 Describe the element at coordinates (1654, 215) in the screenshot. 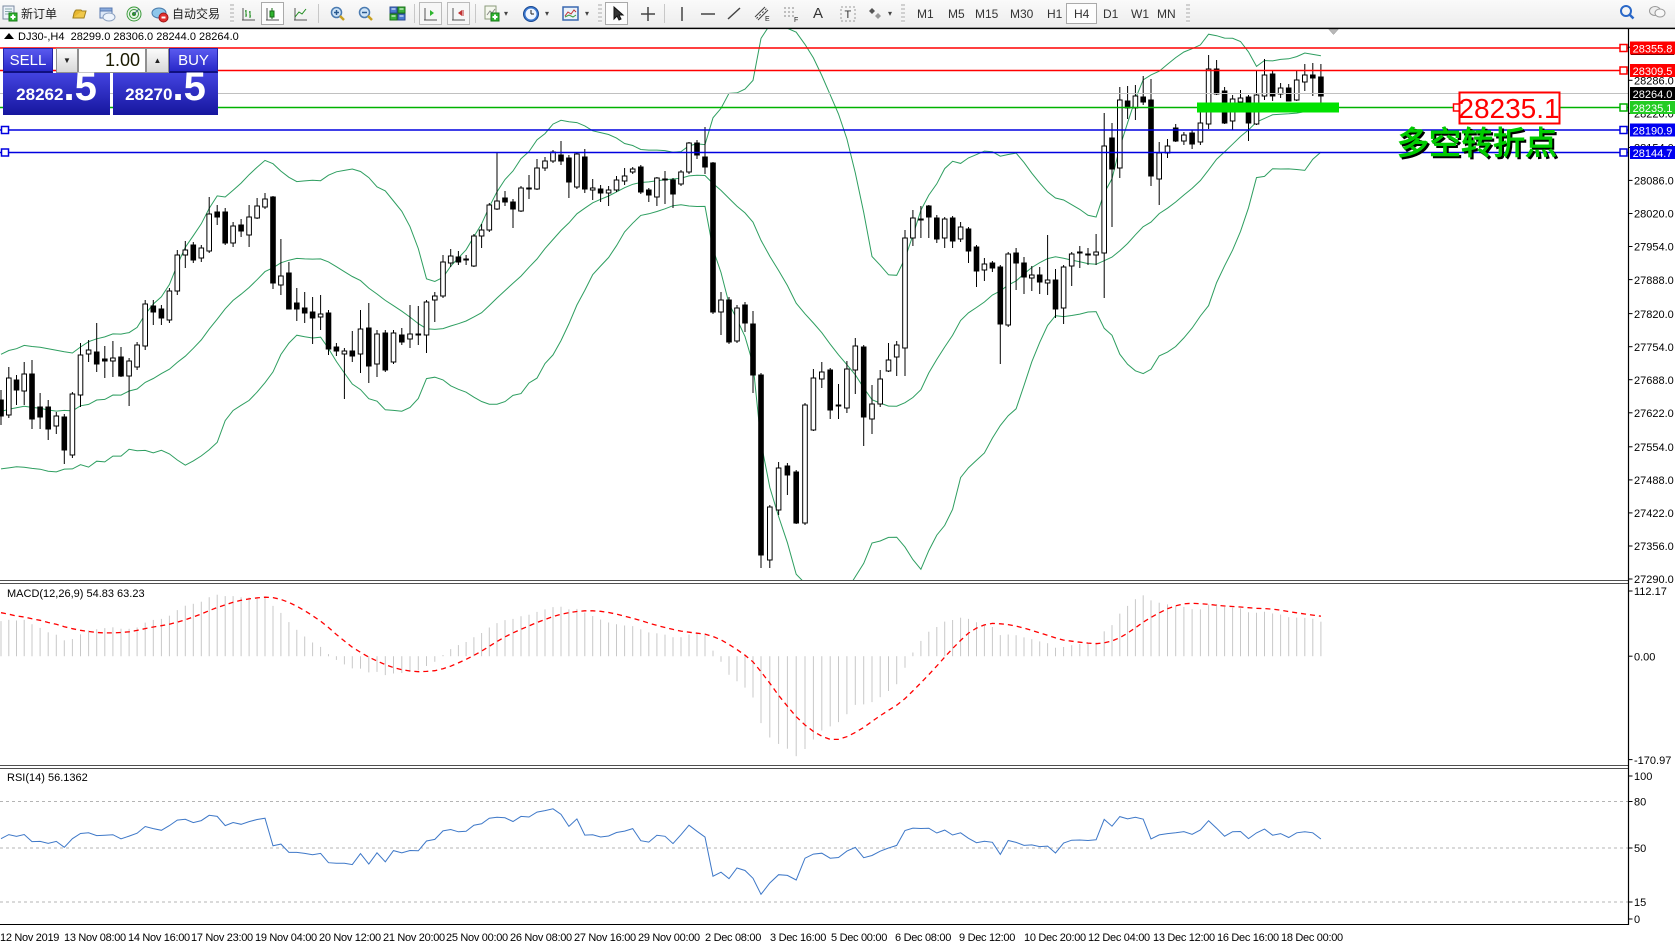

I see `svg-text: 28020.0` at that location.